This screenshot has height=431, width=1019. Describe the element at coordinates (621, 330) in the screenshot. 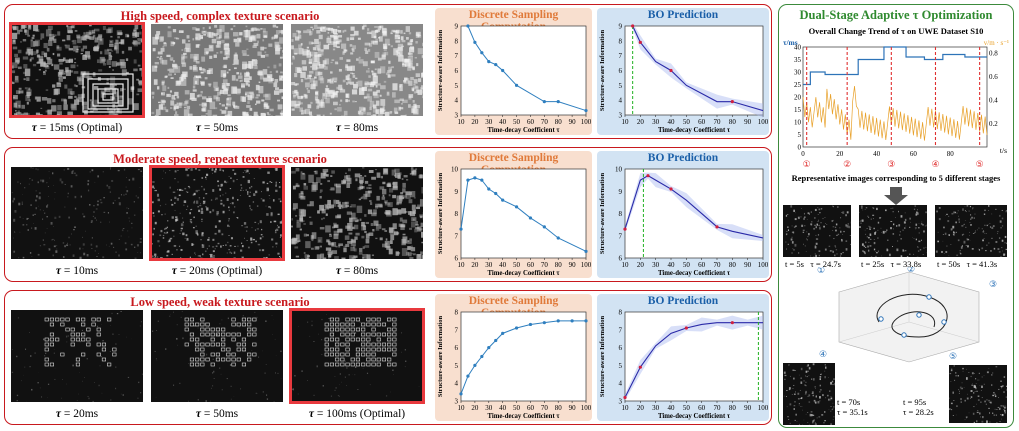

I see `y-tick-label: 7` at that location.